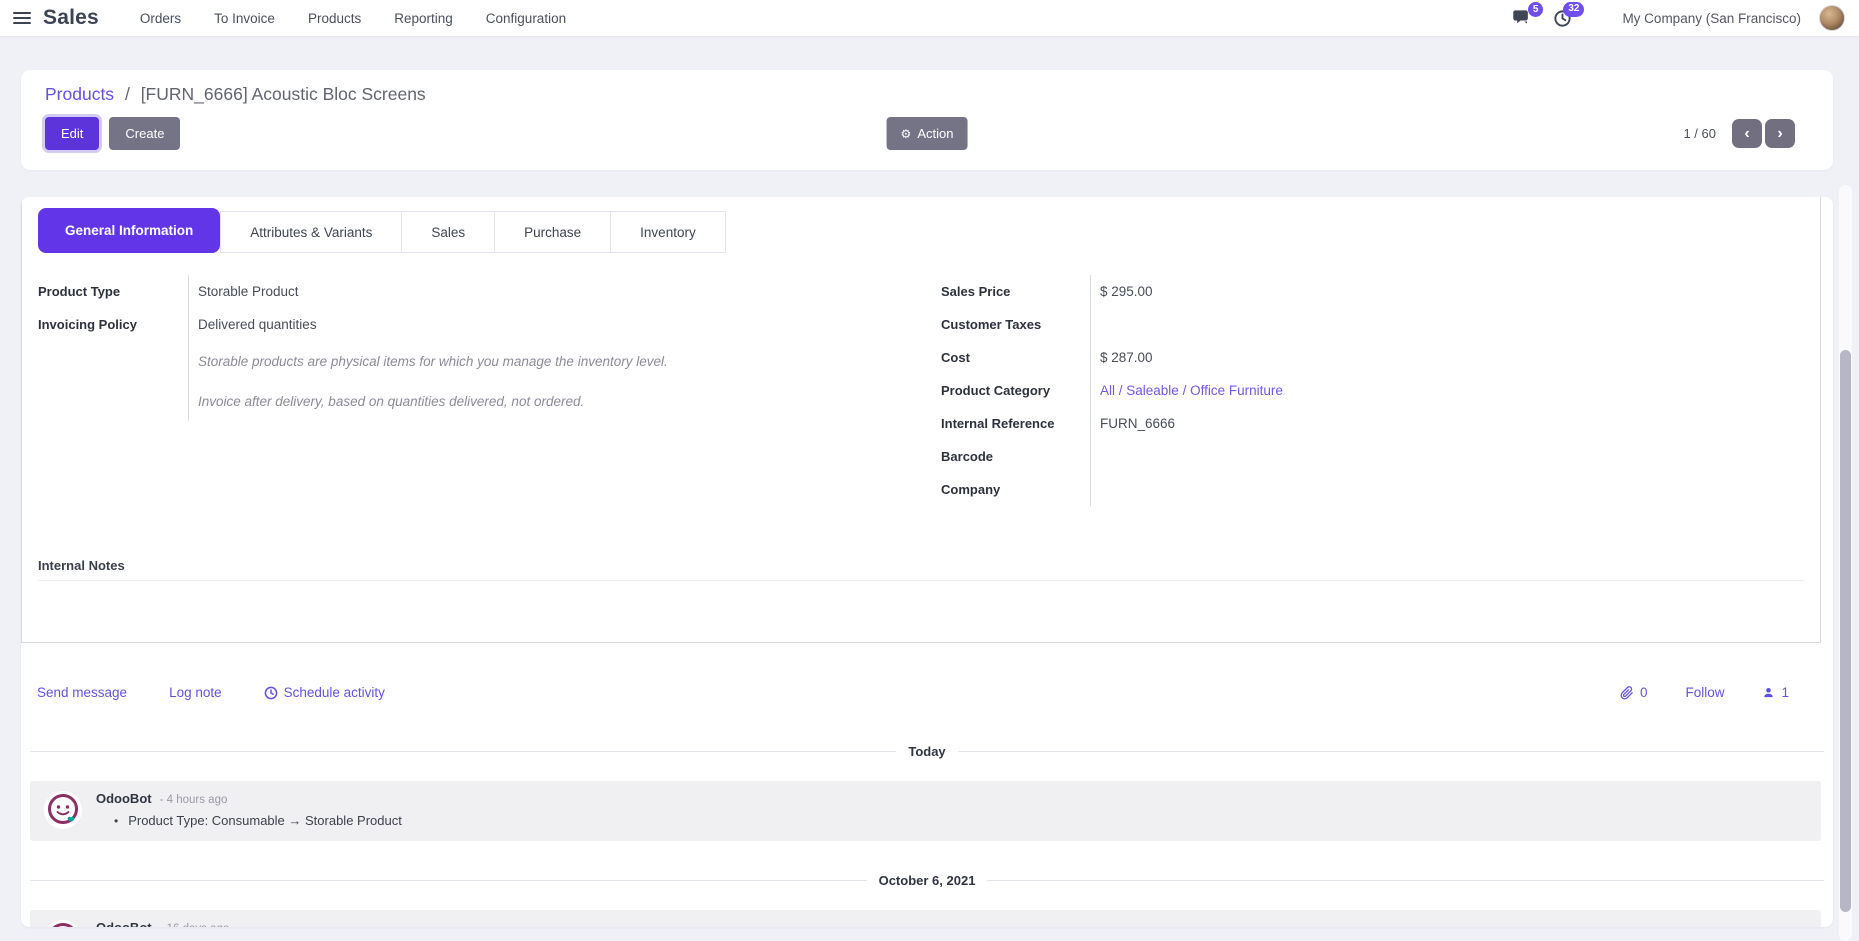  Describe the element at coordinates (22, 18) in the screenshot. I see `hamburger-menu-icon` at that location.